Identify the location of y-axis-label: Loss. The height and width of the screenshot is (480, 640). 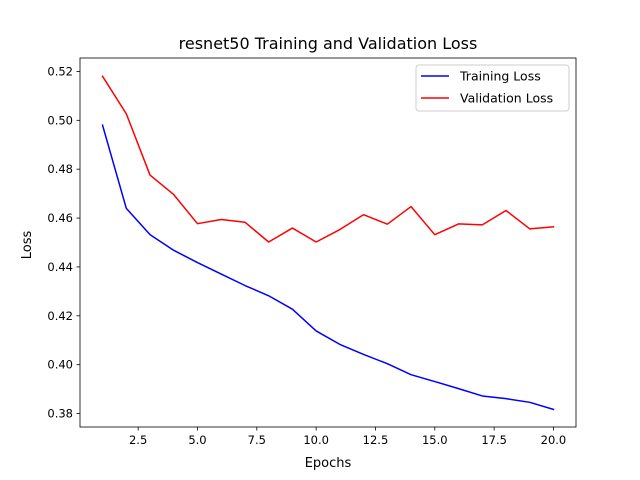
(27, 245).